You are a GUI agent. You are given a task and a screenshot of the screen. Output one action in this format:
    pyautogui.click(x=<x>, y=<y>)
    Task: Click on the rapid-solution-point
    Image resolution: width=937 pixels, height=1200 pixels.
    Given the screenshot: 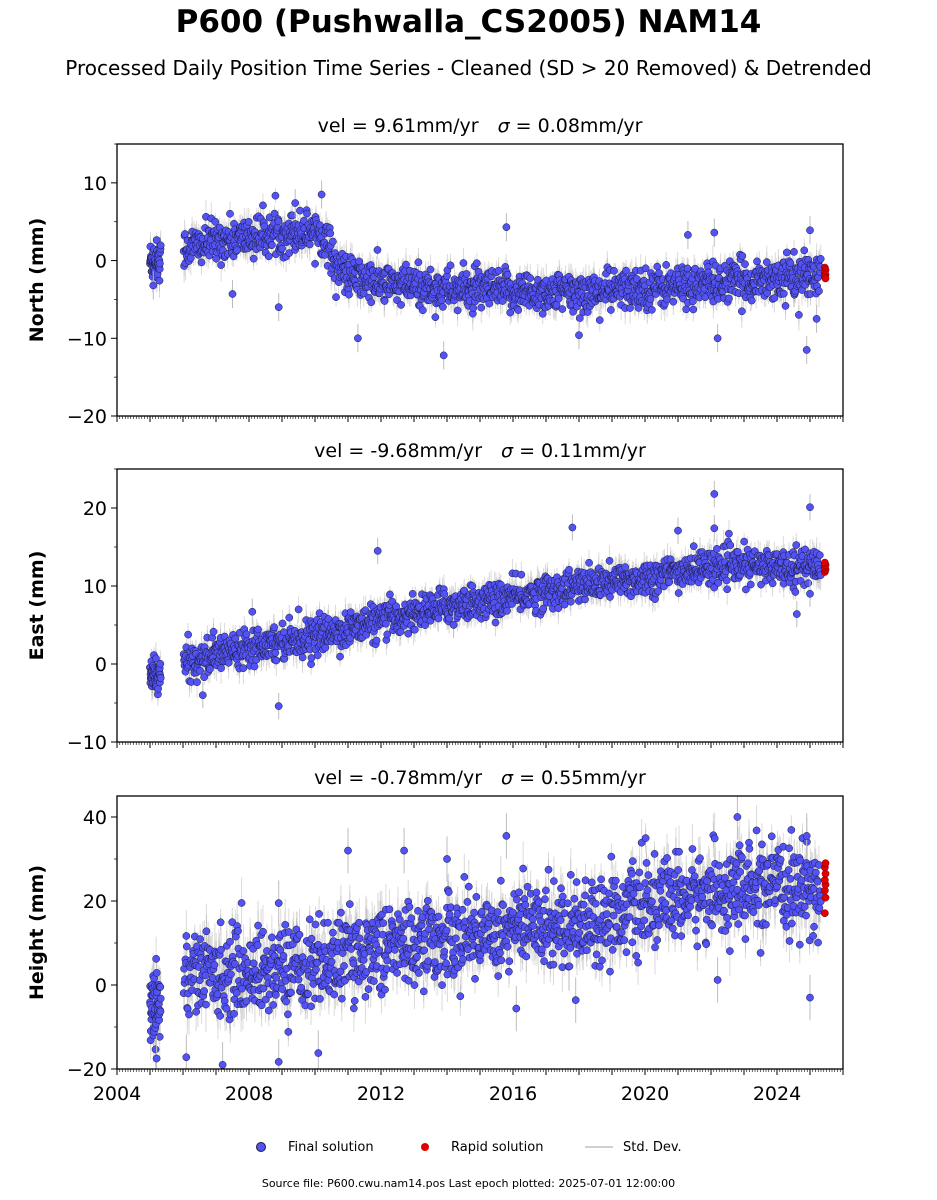 What is the action you would take?
    pyautogui.click(x=825, y=278)
    